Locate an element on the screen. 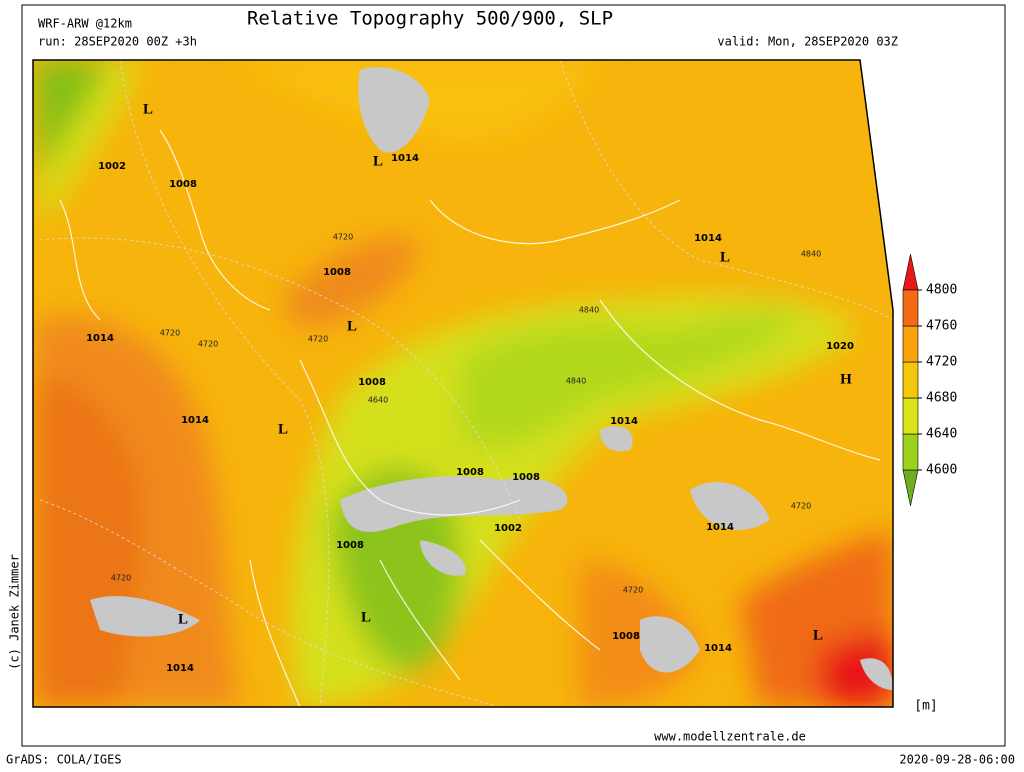 The width and height of the screenshot is (1024, 772). copyright: (c) Janek Zimmer is located at coordinates (15, 612).